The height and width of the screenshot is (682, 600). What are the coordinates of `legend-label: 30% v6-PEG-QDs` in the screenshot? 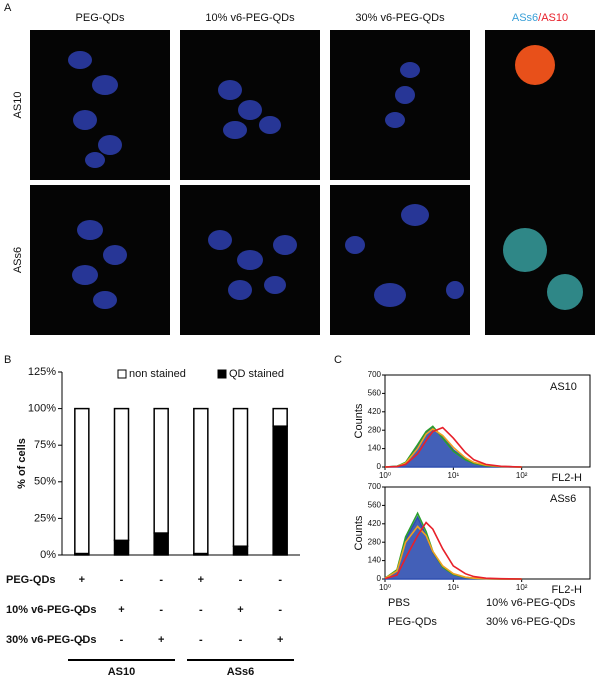 It's located at (531, 622).